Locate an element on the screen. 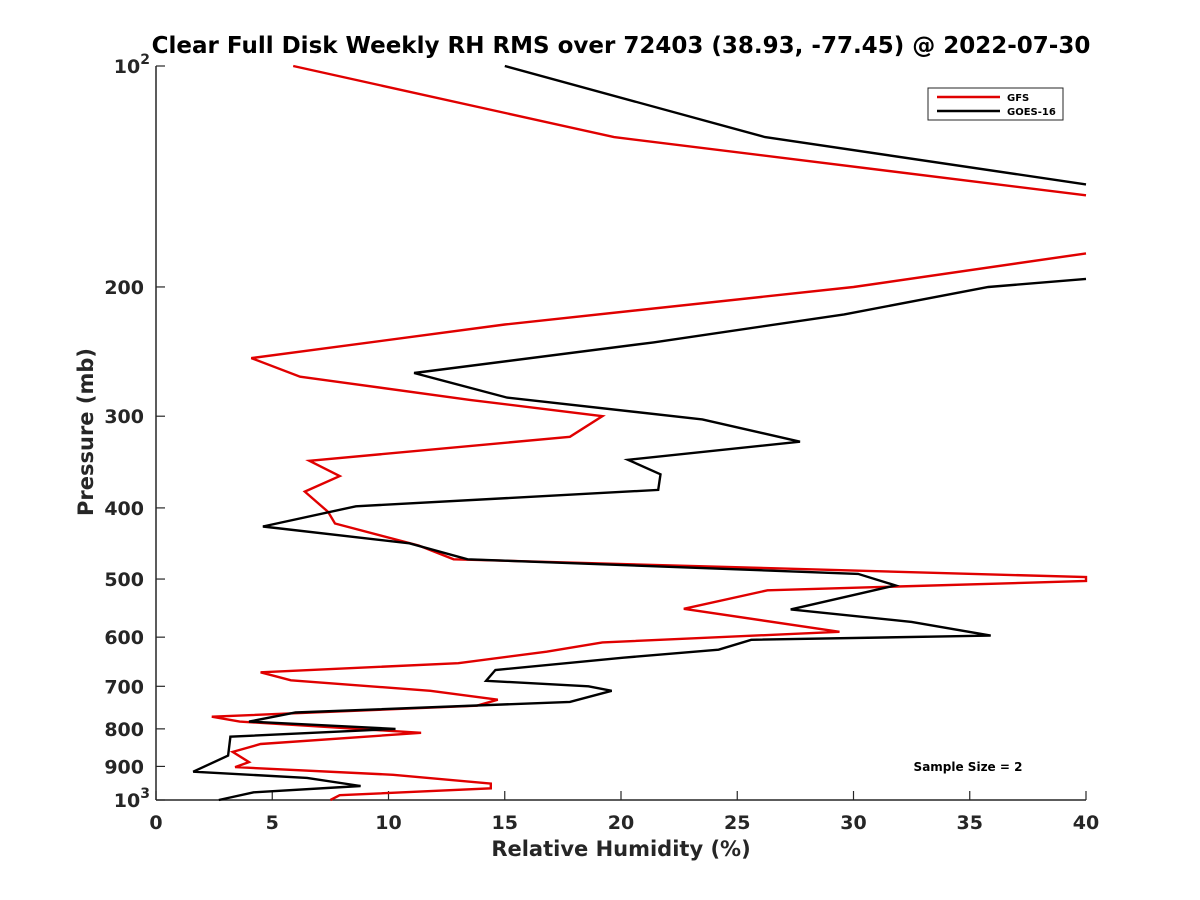  x-axis: 0 5 10 15 20 25 30 35 40 is located at coordinates (624, 812).